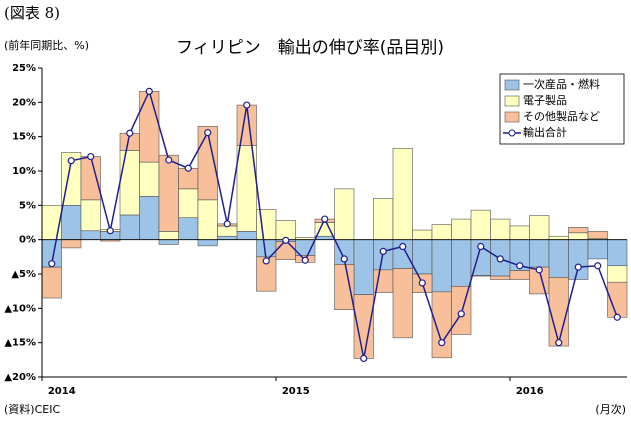 The image size is (631, 421). Describe the element at coordinates (32, 13) in the screenshot. I see `page-label: (図表 8)` at that location.